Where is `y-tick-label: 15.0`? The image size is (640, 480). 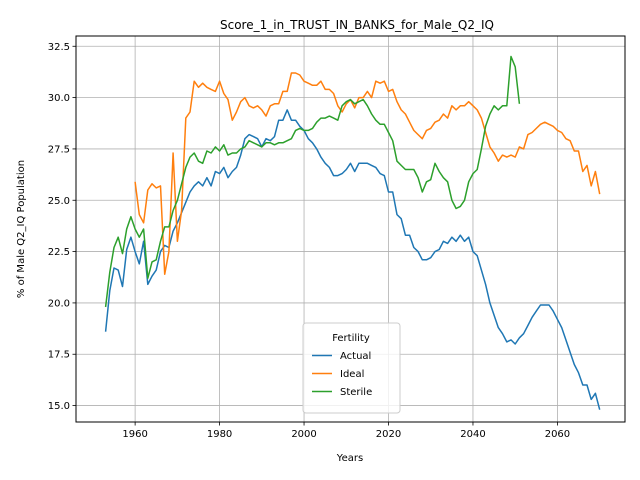
y-tick-label: 15.0 is located at coordinates (59, 406).